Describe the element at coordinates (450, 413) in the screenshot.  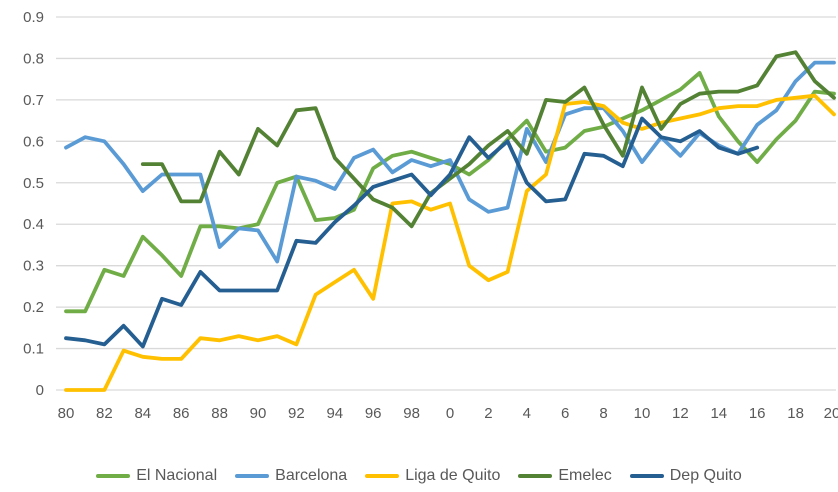
I see `x-axis-tick-label: 0` at that location.